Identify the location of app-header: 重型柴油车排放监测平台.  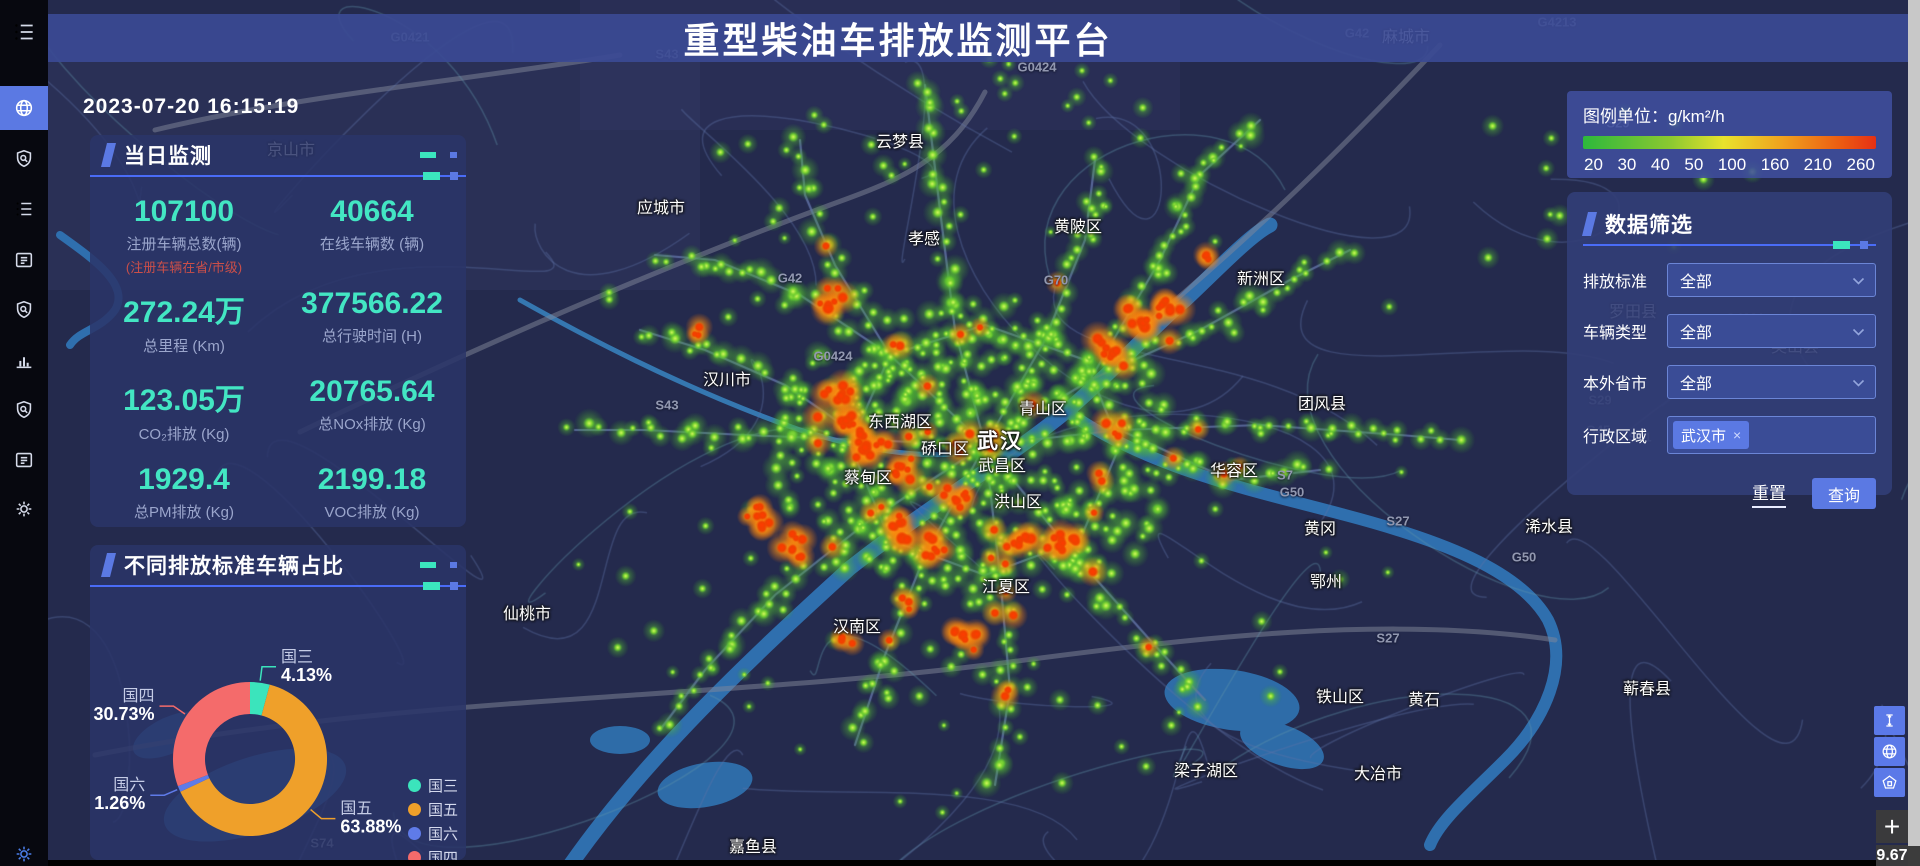
(978, 38).